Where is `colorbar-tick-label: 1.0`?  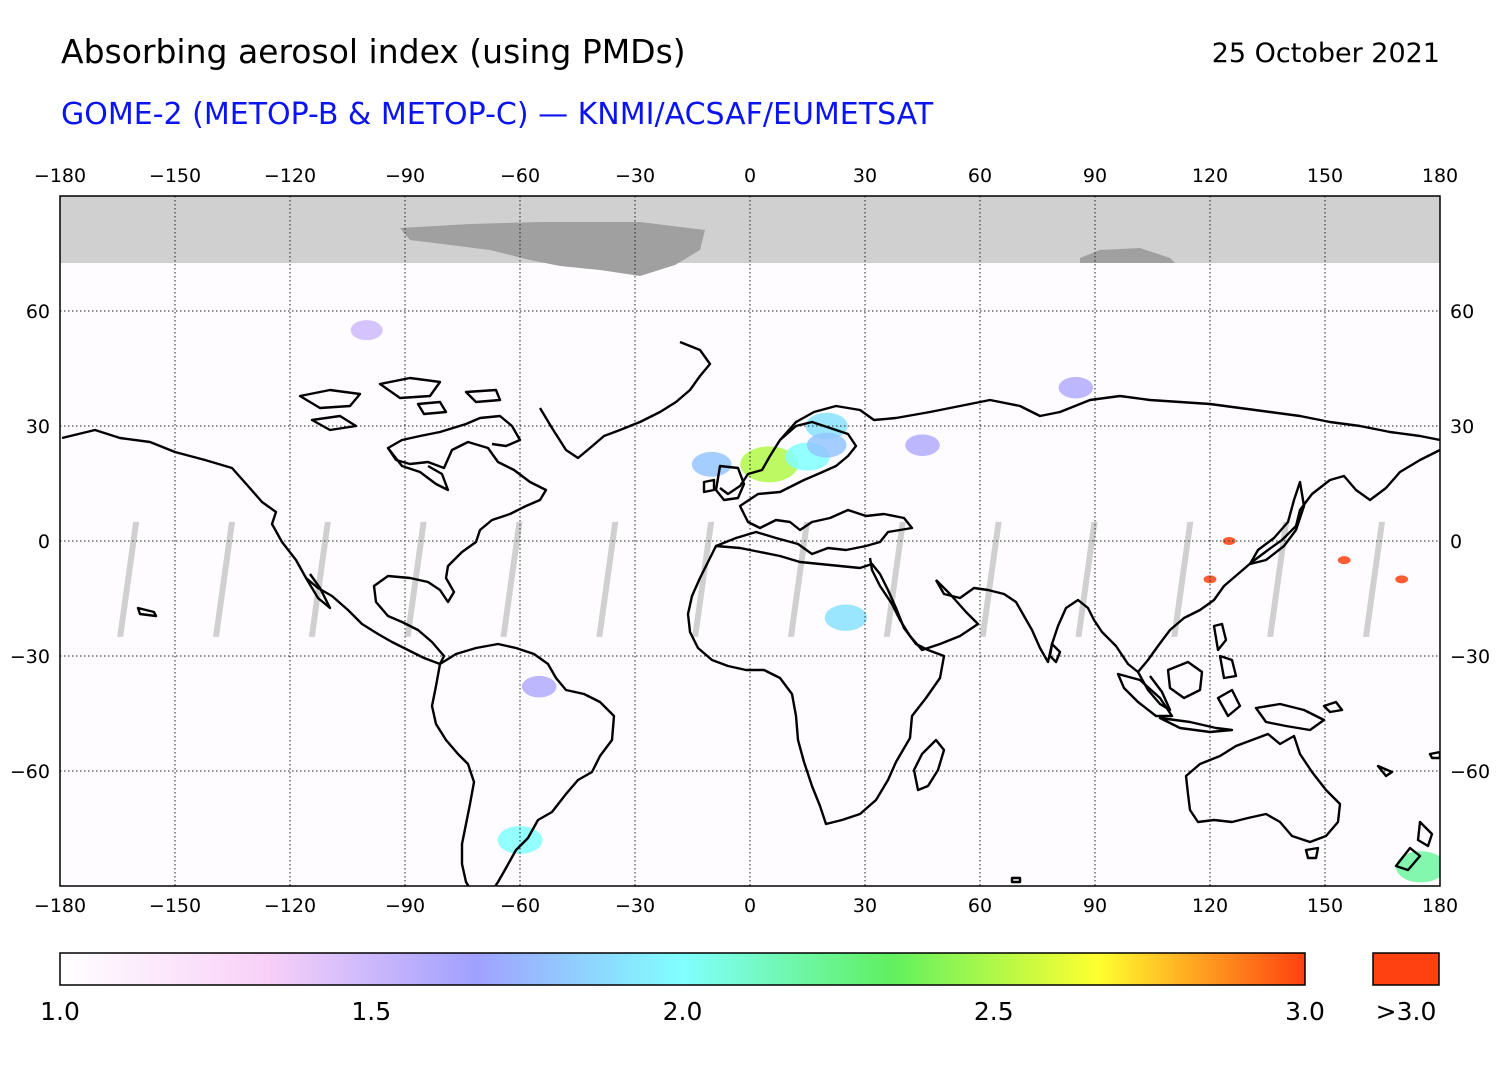
colorbar-tick-label: 1.0 is located at coordinates (60, 1011).